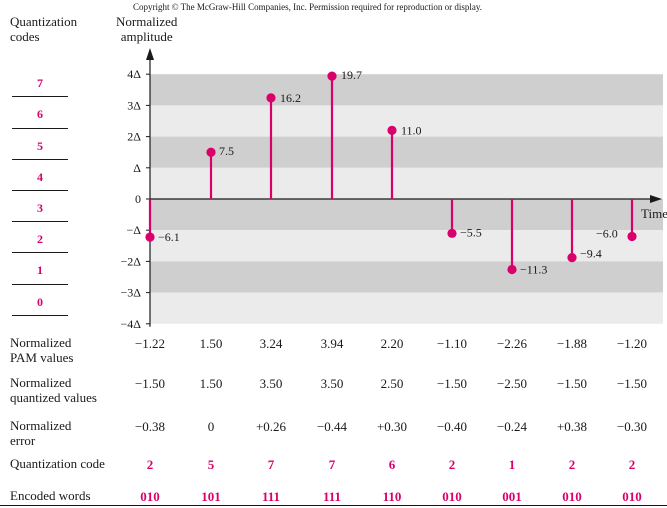 The height and width of the screenshot is (508, 667). Describe the element at coordinates (40, 83) in the screenshot. I see `quantization-code-label: 7` at that location.